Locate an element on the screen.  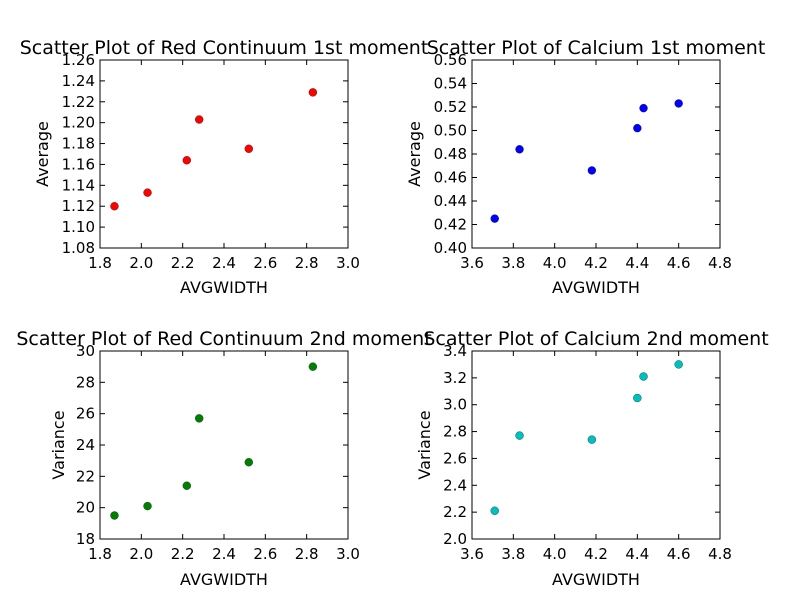
y-tick-label: 1.26 is located at coordinates (78, 60).